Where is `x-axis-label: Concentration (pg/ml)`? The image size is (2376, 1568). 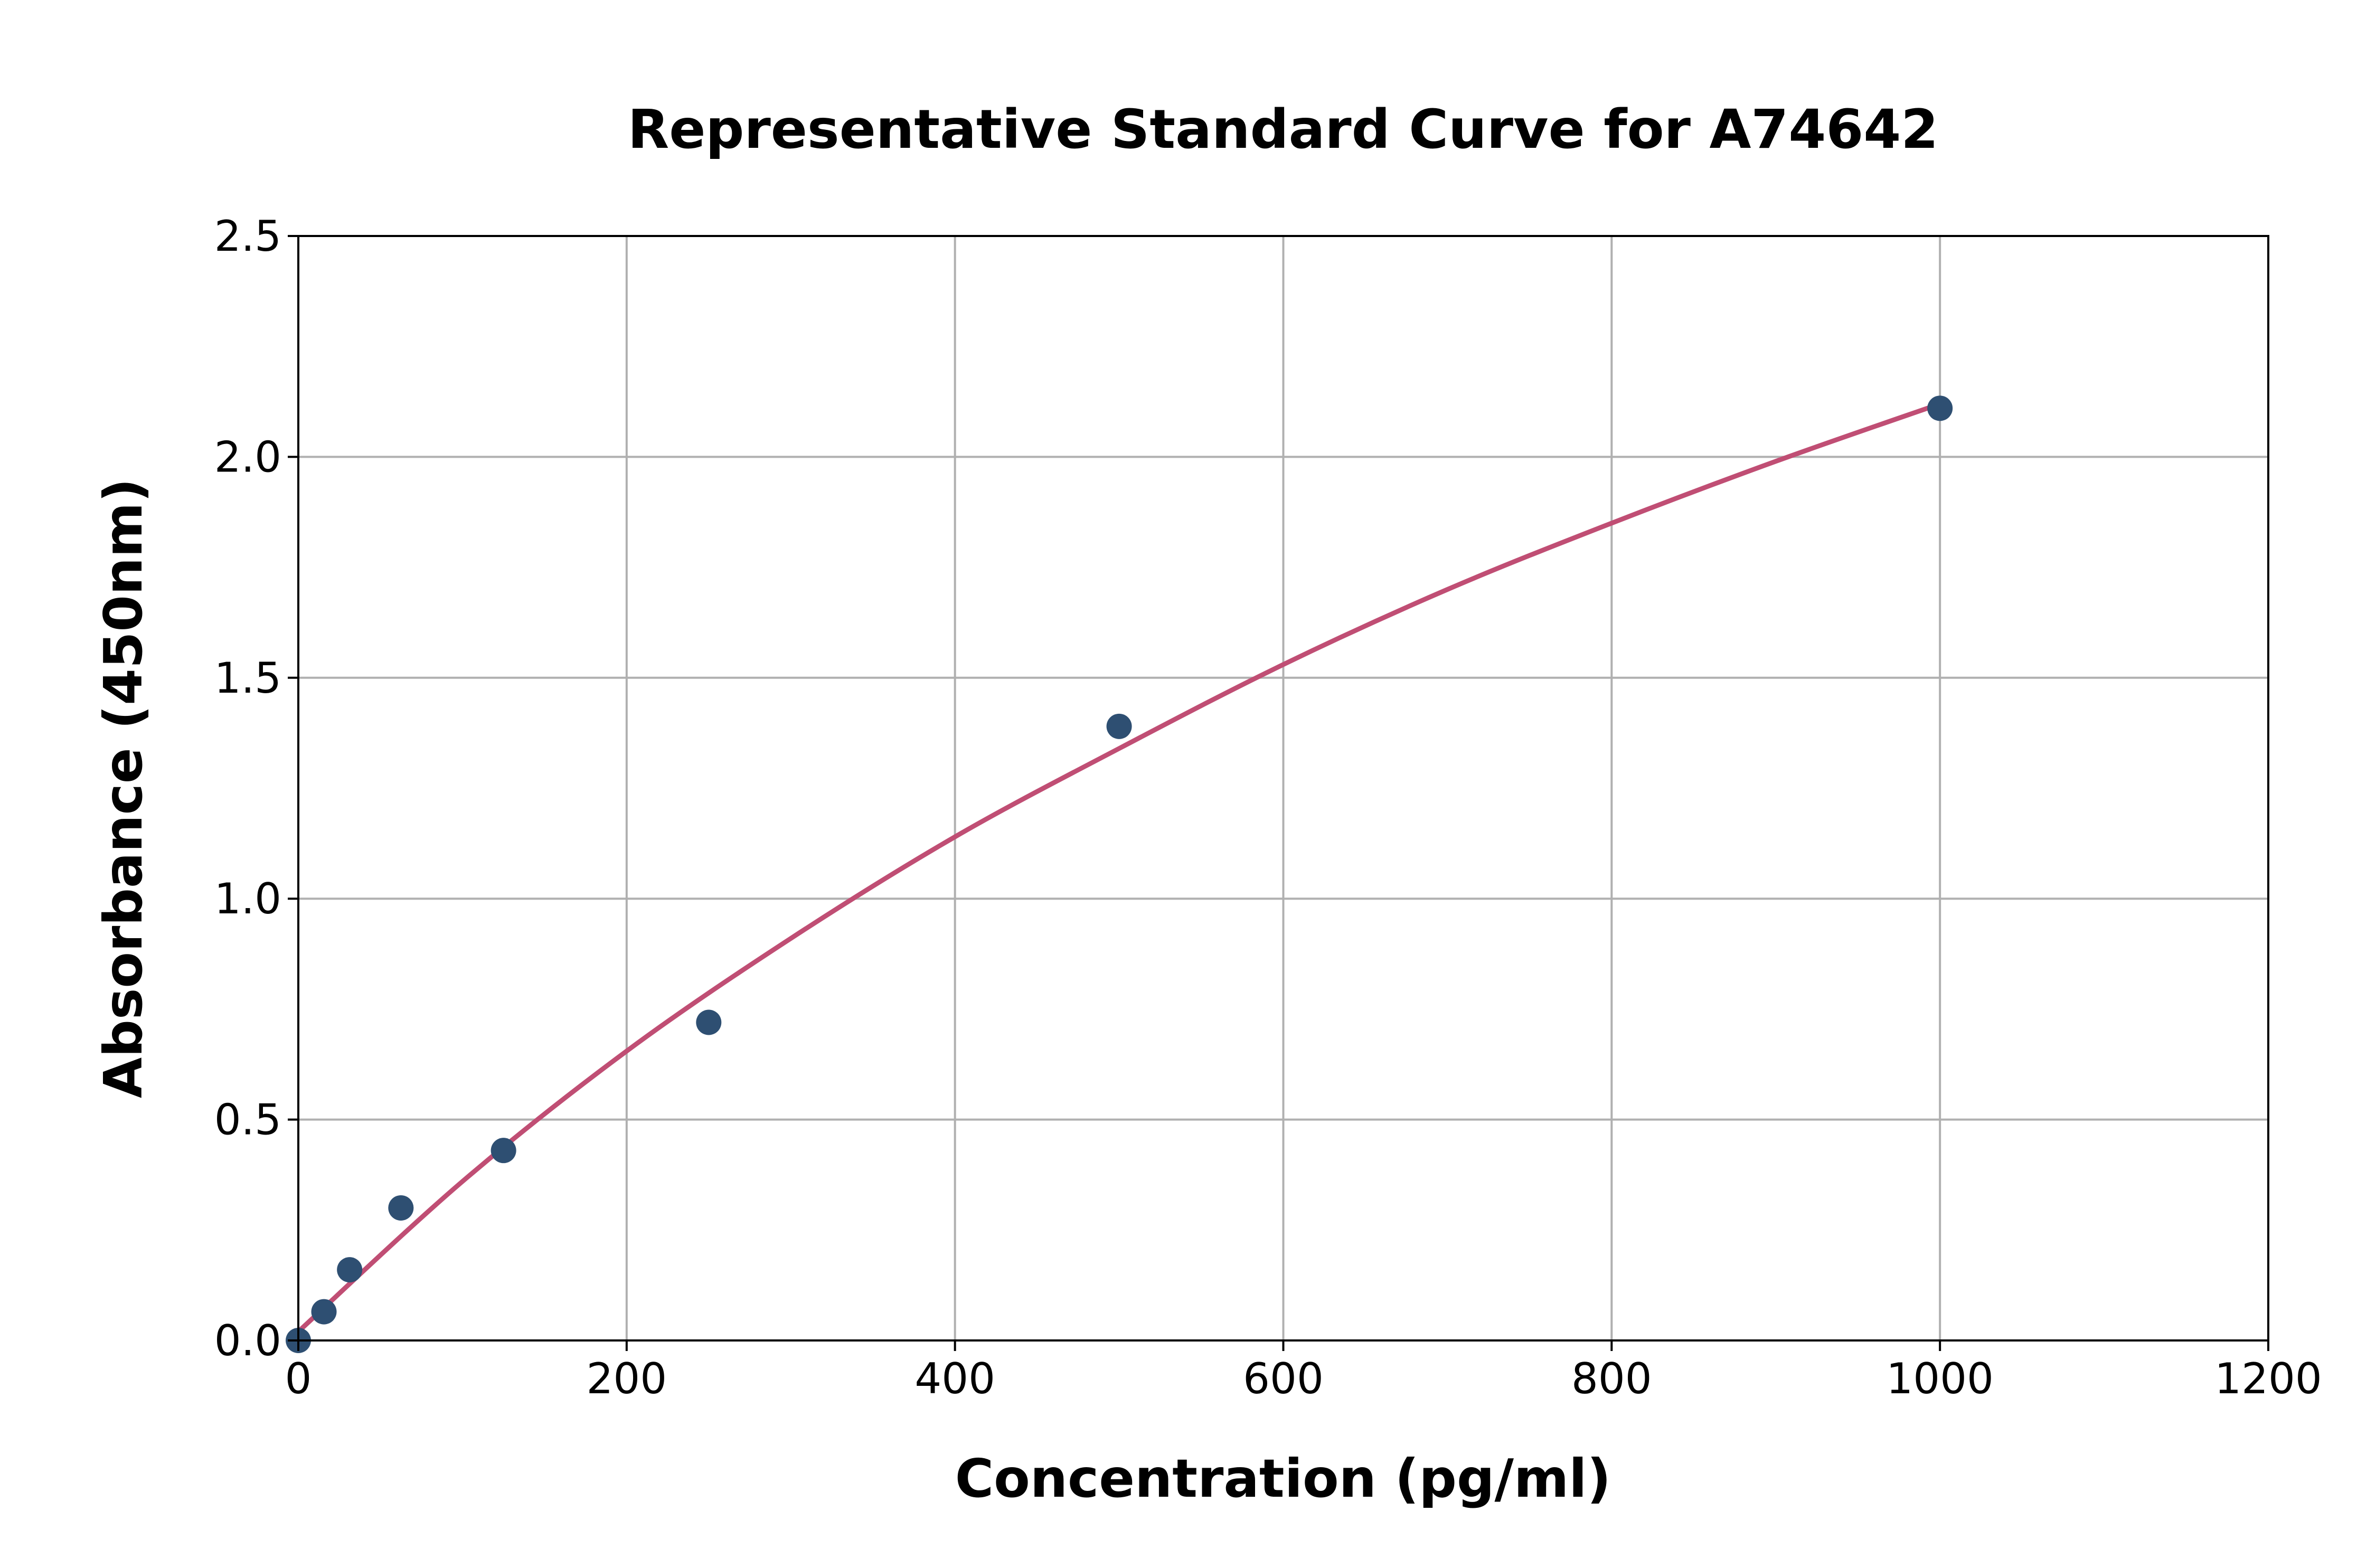 x-axis-label: Concentration (pg/ml) is located at coordinates (1283, 1479).